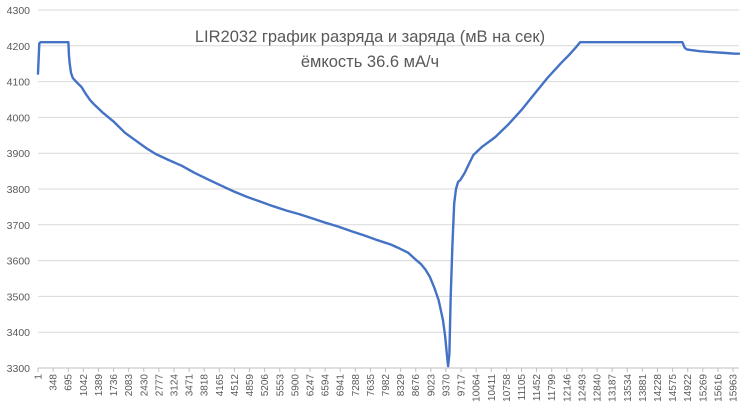 Image resolution: width=742 pixels, height=412 pixels. I want to click on y-tick-label: 3600, so click(19, 262).